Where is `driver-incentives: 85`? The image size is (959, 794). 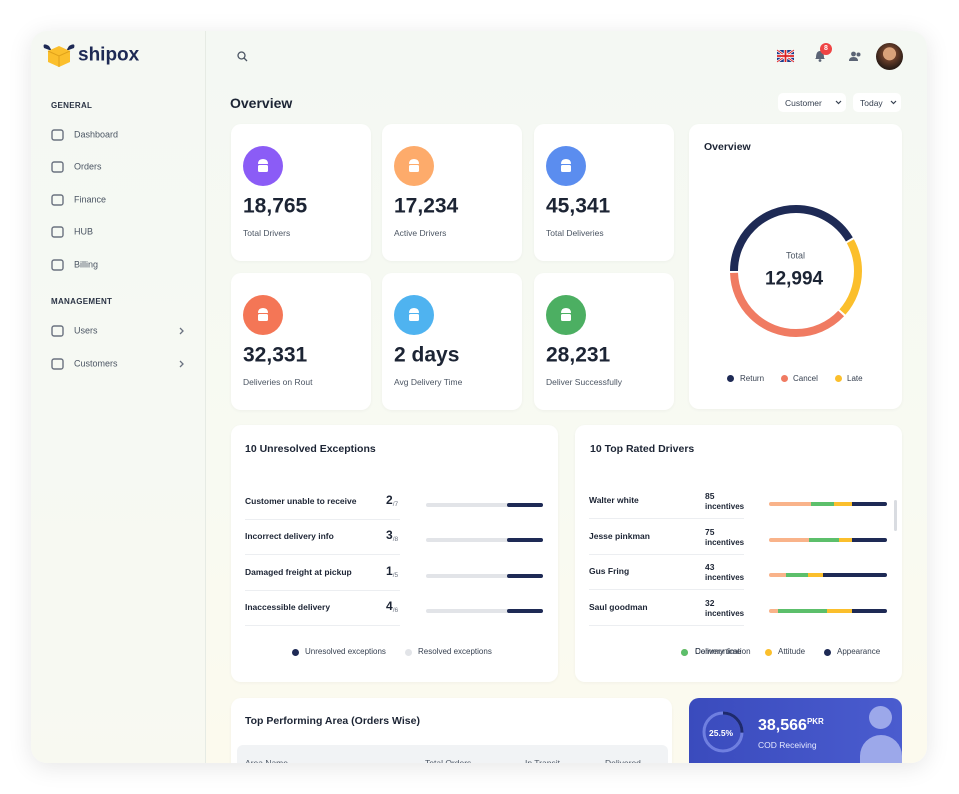
driver-incentives: 85 is located at coordinates (710, 495).